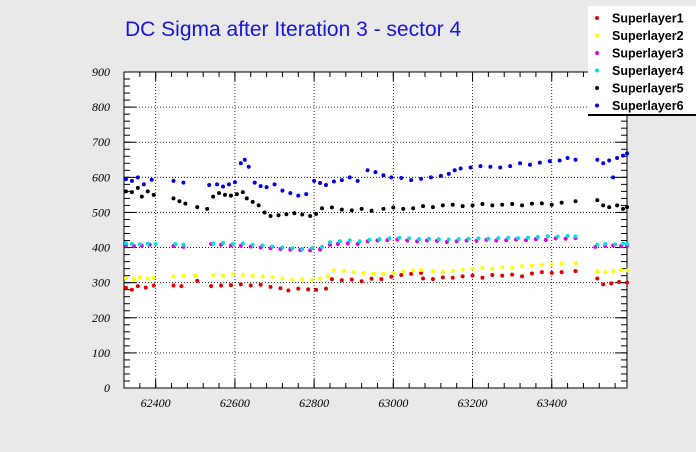 This screenshot has width=696, height=452. What do you see at coordinates (156, 403) in the screenshot?
I see `x-tick-label: 62400` at bounding box center [156, 403].